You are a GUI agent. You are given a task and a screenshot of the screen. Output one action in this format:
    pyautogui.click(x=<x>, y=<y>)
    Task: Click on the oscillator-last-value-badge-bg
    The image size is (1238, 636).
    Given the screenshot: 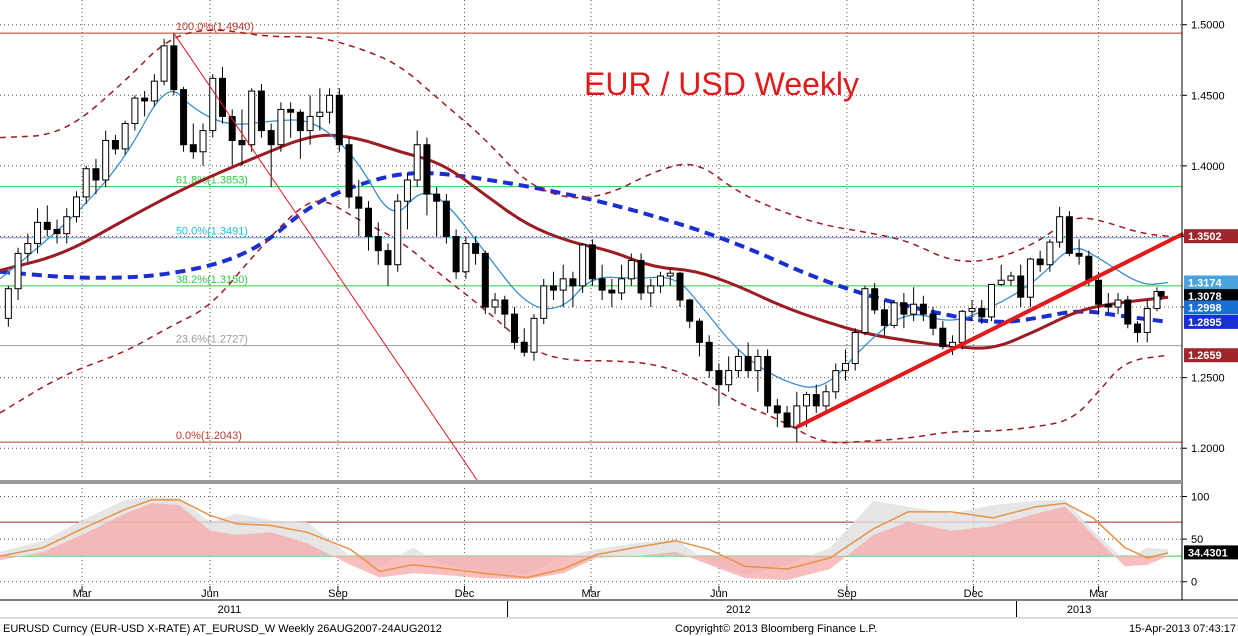 What is the action you would take?
    pyautogui.click(x=1211, y=552)
    